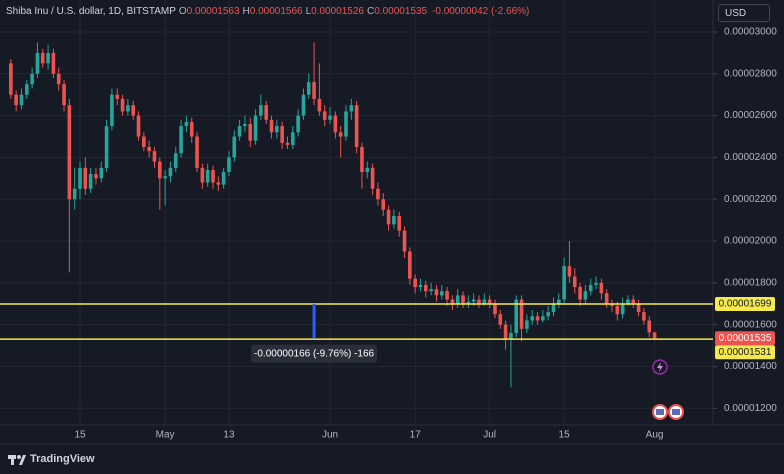  Describe the element at coordinates (744, 13) in the screenshot. I see `currency-button: USD` at that location.